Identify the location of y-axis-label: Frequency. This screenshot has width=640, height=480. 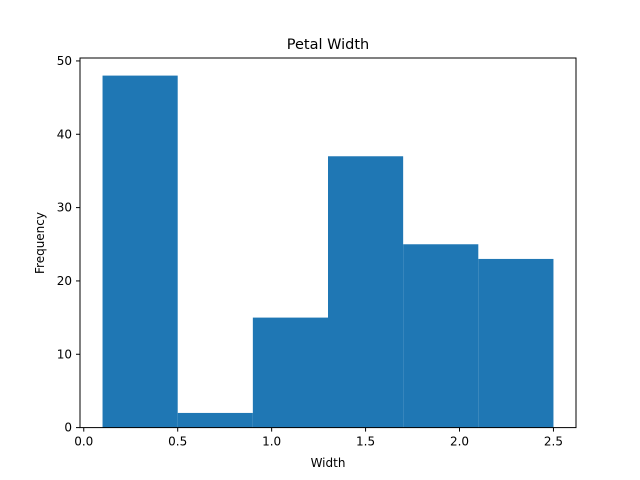
(40, 243).